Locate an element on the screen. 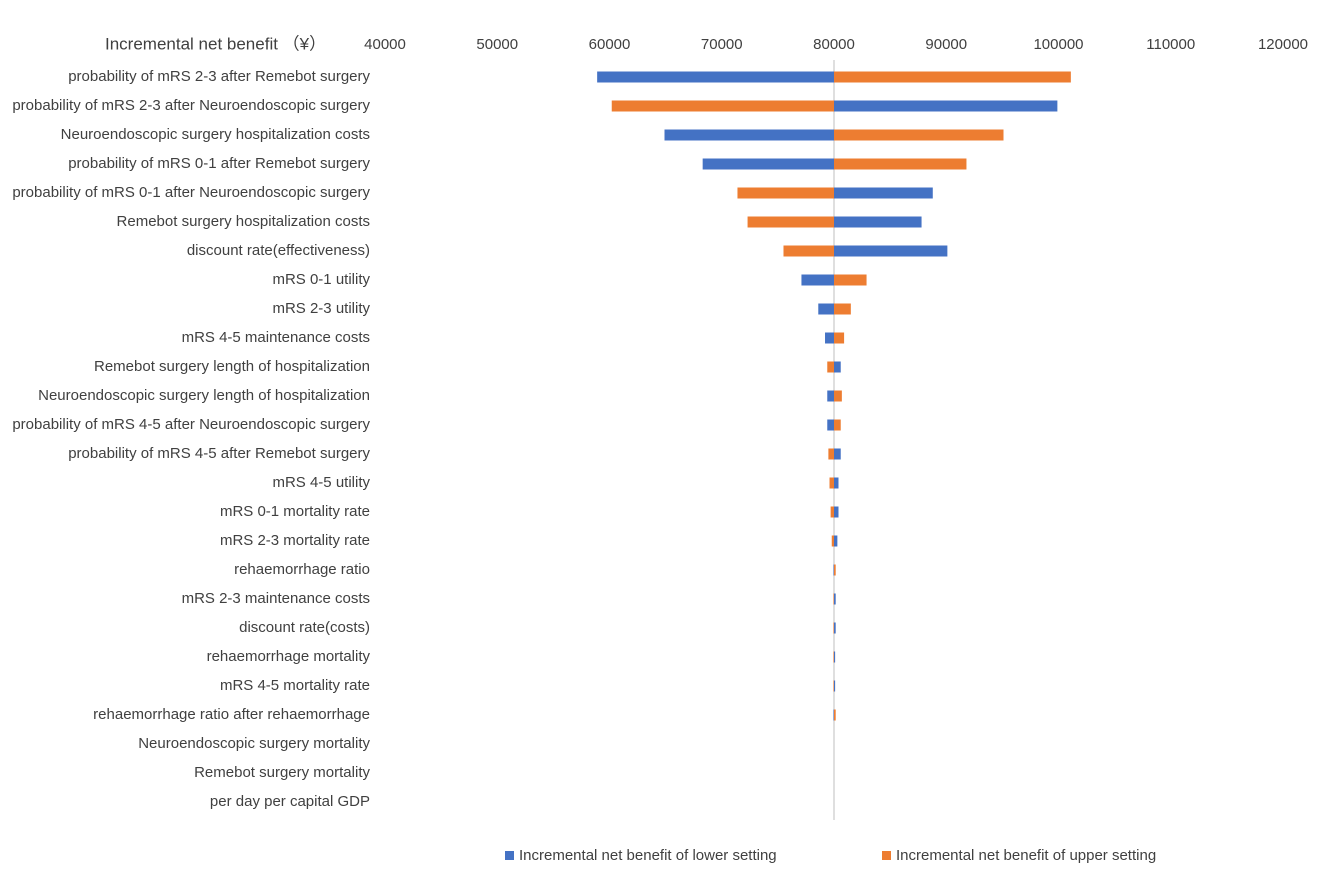 The width and height of the screenshot is (1325, 881). category-label: mRS 4-5 maintenance costs is located at coordinates (276, 337).